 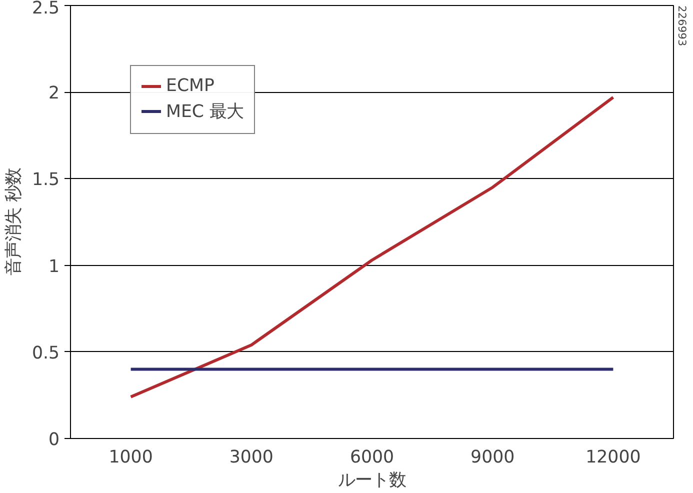 I want to click on legend-label: MEC 最大, so click(x=205, y=112).